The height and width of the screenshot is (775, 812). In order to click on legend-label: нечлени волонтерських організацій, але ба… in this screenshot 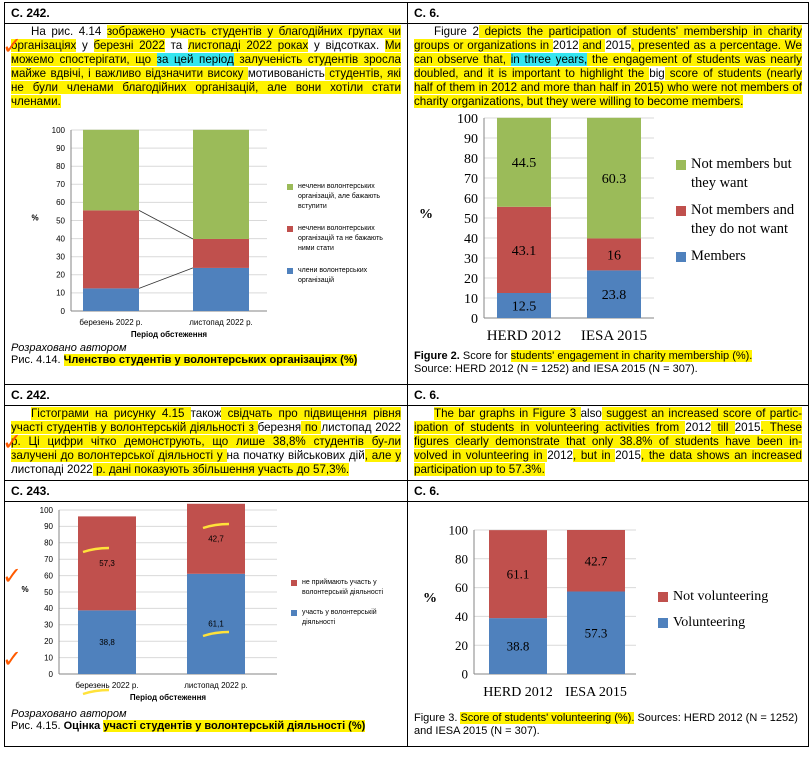, I will do `click(339, 196)`.